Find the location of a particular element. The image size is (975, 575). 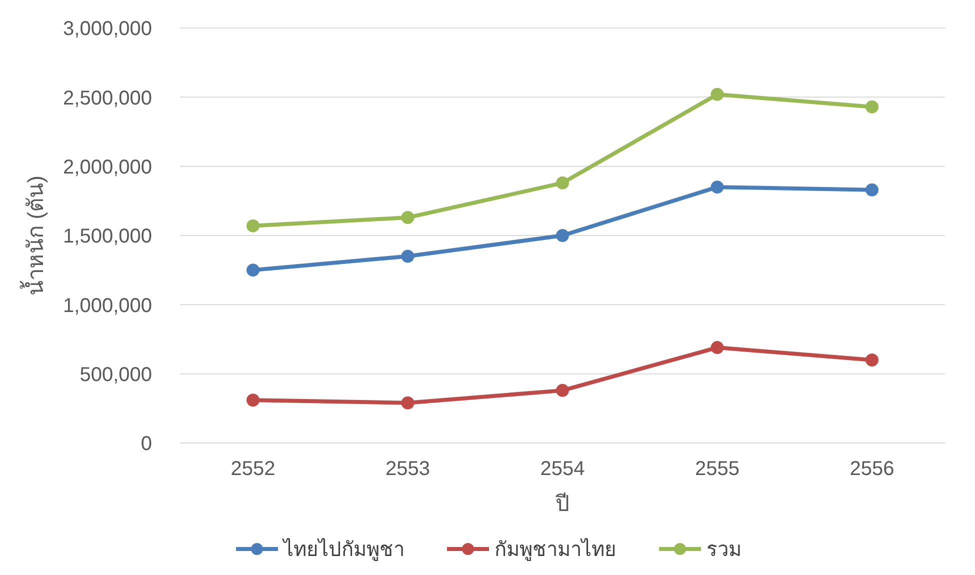

y-tick-label: 3,000,000 is located at coordinates (107, 29).